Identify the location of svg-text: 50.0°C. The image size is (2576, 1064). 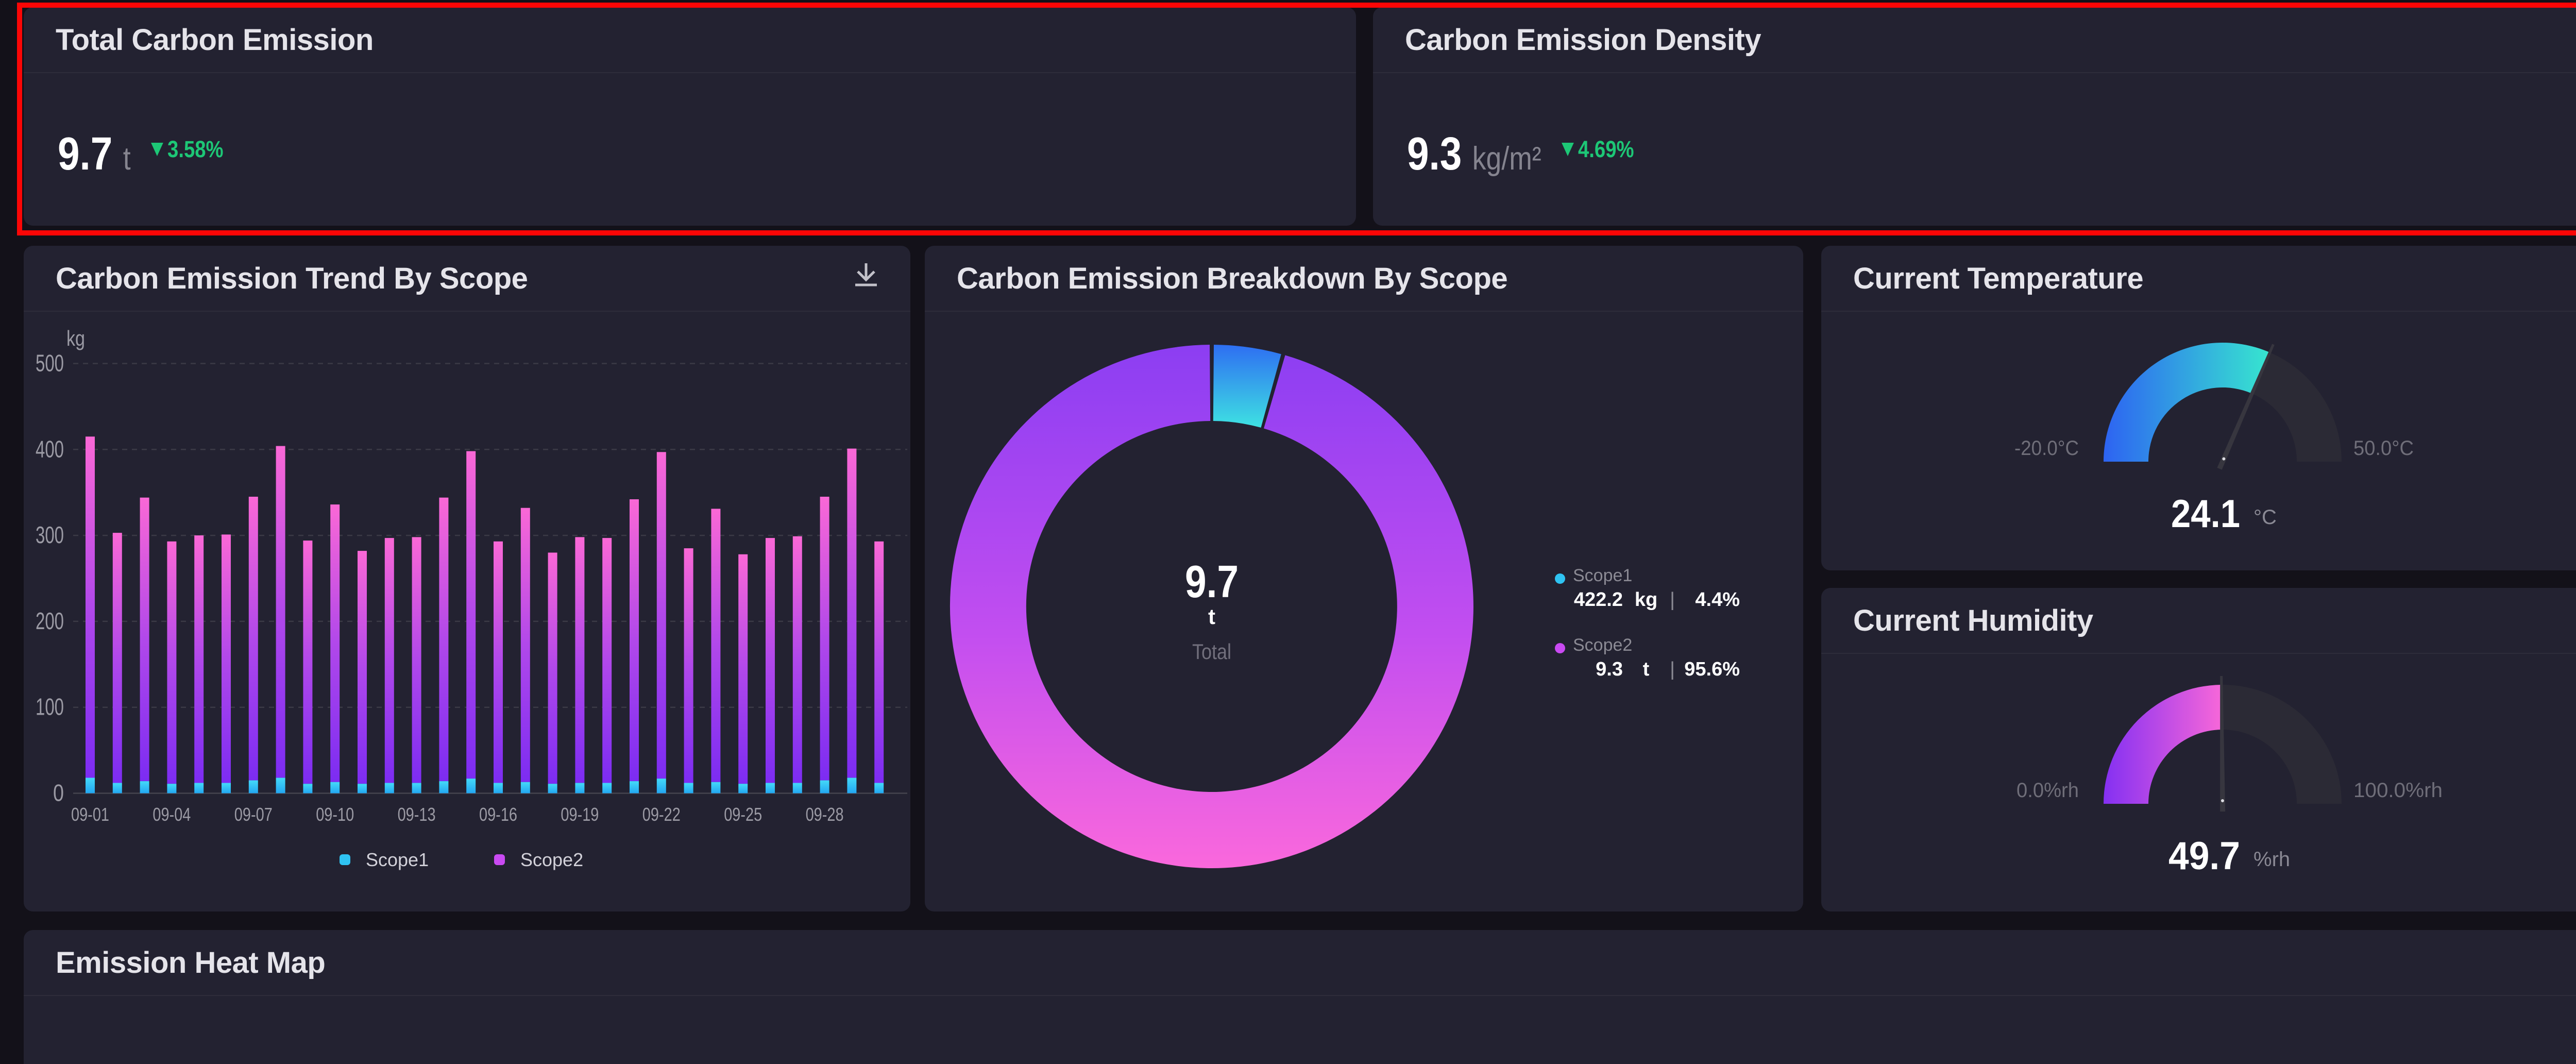
(2383, 448).